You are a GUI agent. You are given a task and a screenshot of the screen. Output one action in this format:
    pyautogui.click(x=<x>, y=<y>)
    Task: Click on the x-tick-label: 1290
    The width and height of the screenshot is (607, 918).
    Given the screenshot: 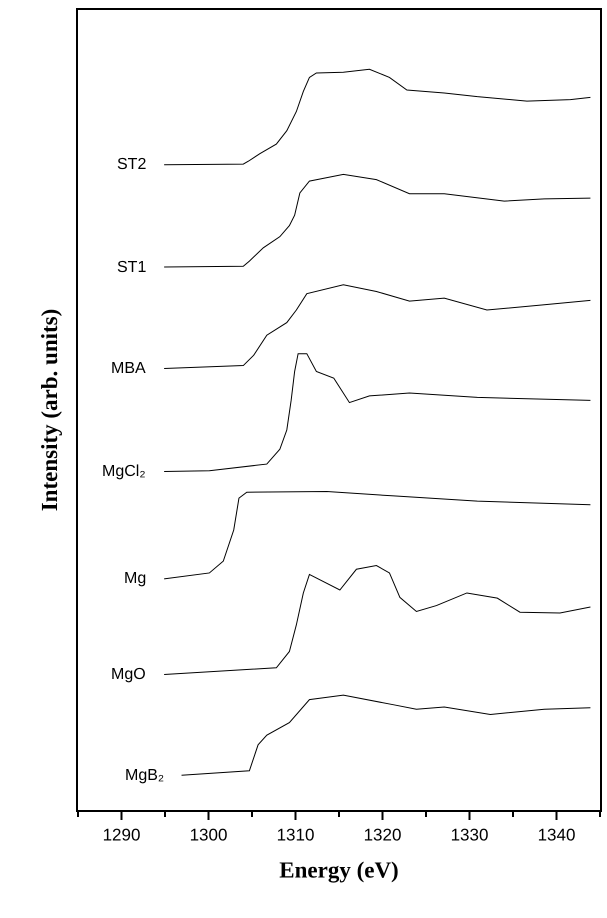 What is the action you would take?
    pyautogui.click(x=121, y=834)
    